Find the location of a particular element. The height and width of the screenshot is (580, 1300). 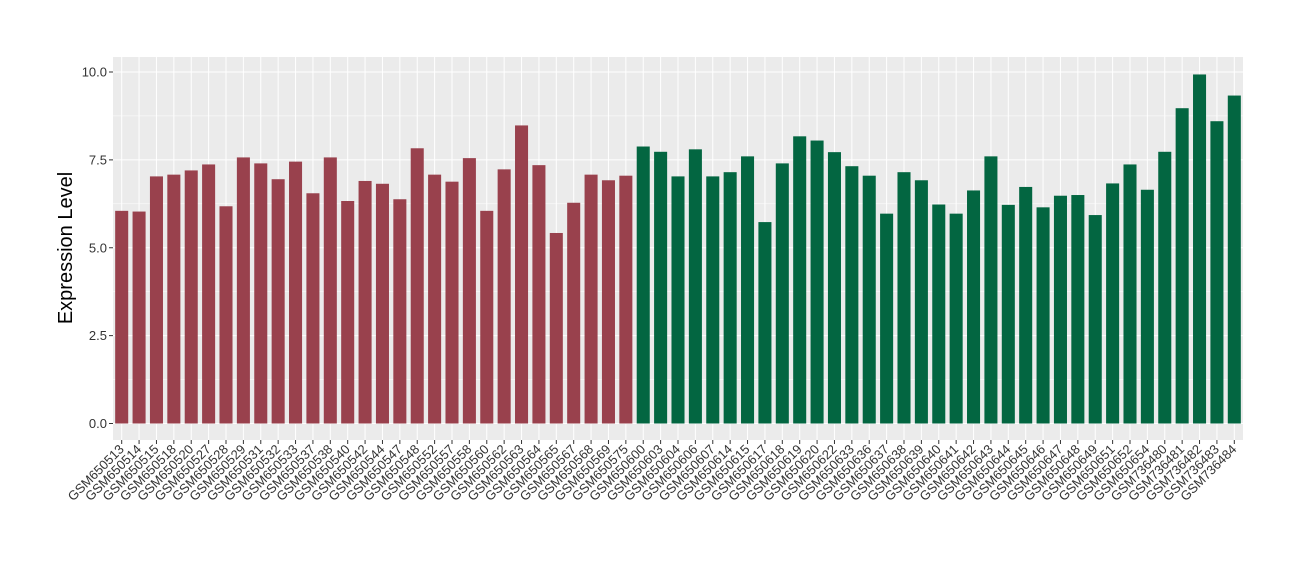

y-tick-label: 10.0 is located at coordinates (94, 72).